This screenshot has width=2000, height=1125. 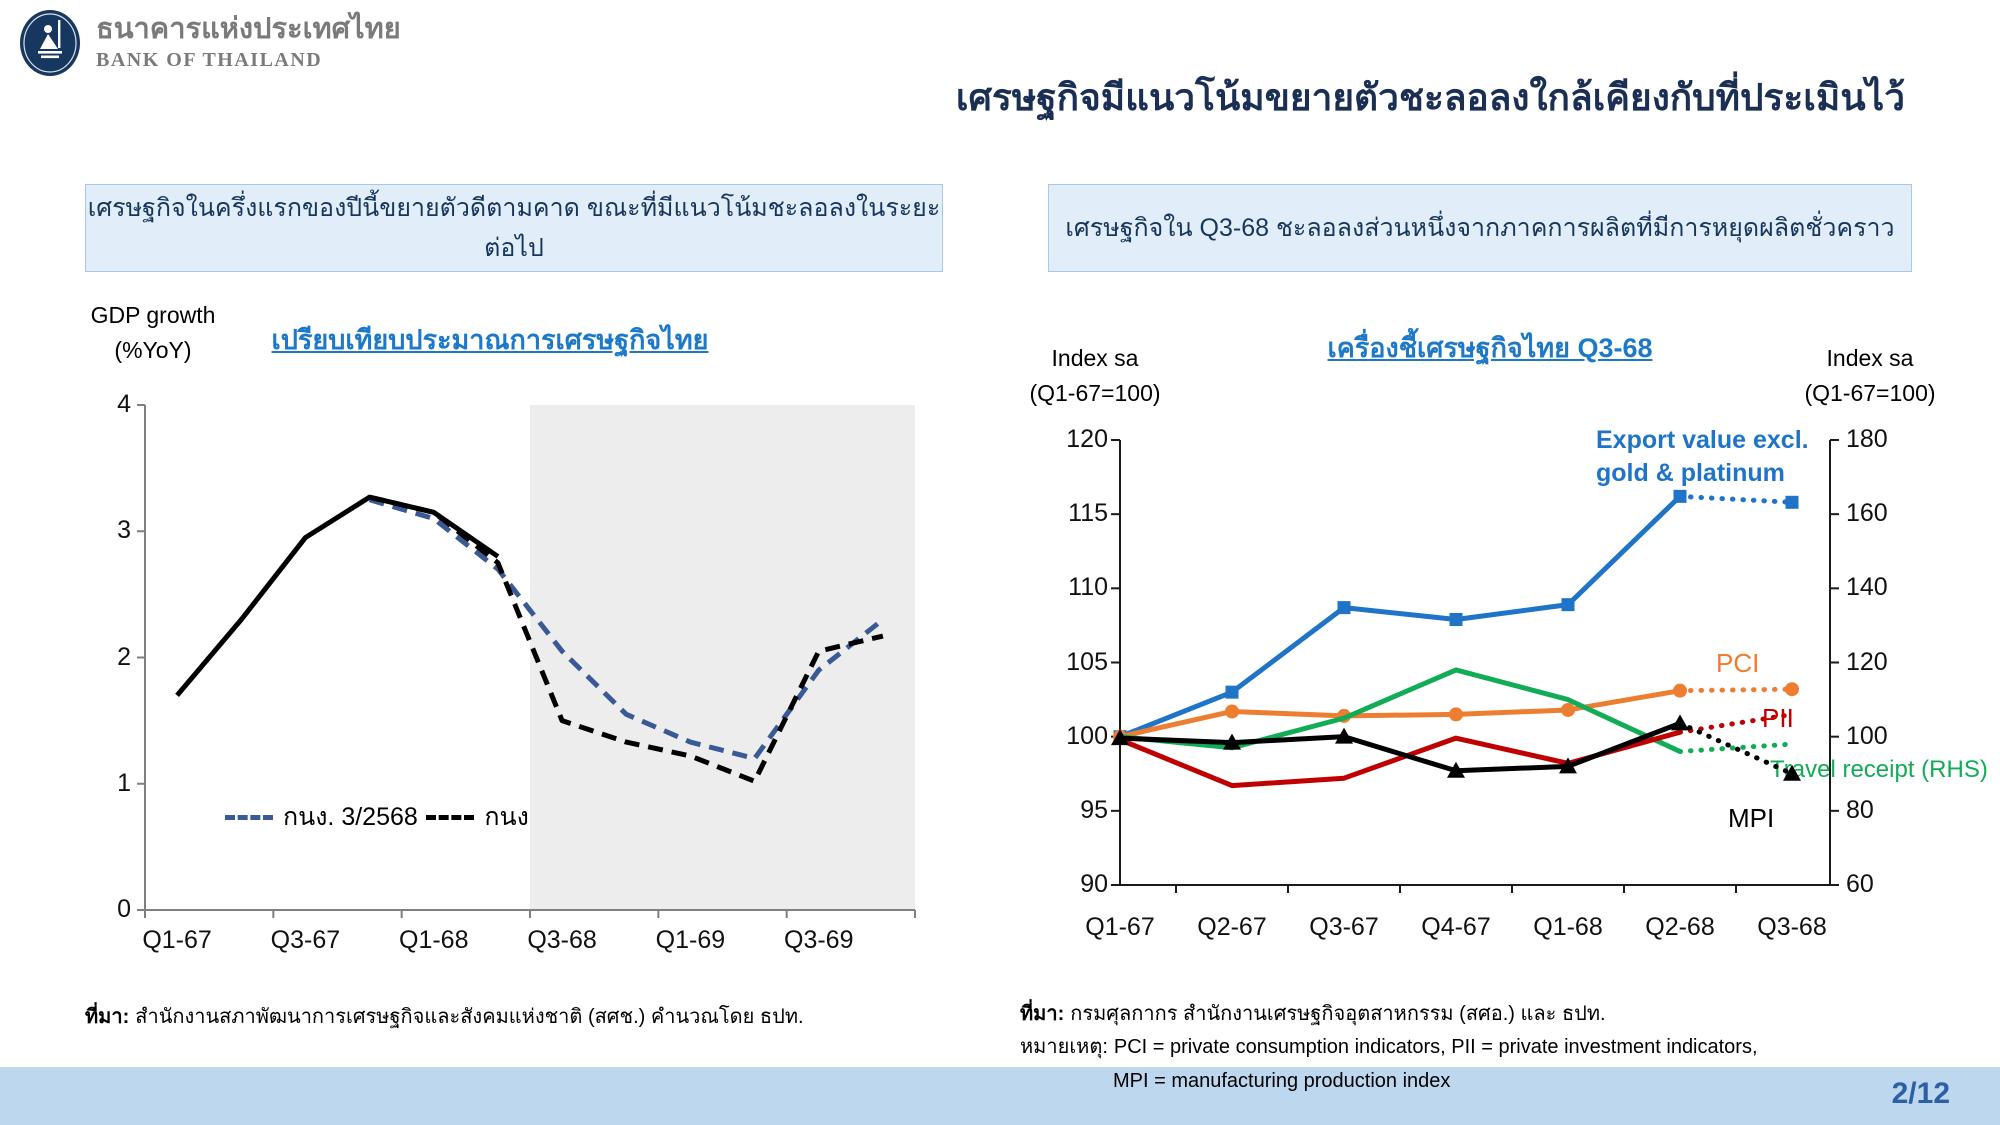 What do you see at coordinates (1088, 587) in the screenshot?
I see `indicators-left-tick-label: 110` at bounding box center [1088, 587].